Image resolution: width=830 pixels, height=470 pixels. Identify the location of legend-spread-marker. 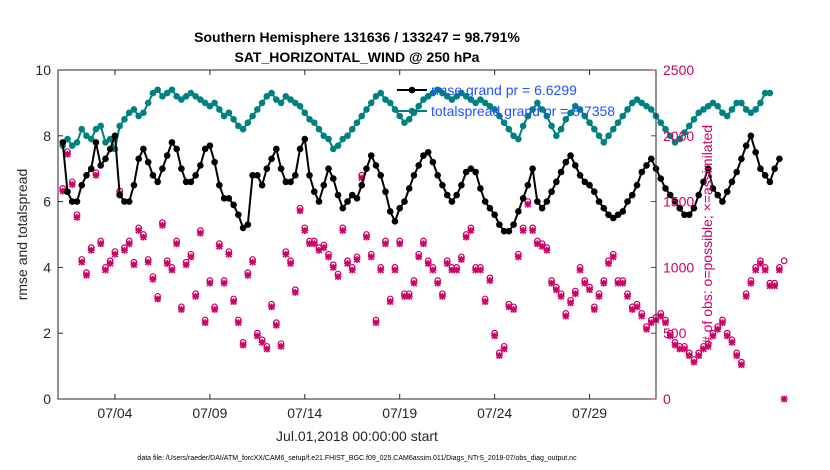
(412, 111).